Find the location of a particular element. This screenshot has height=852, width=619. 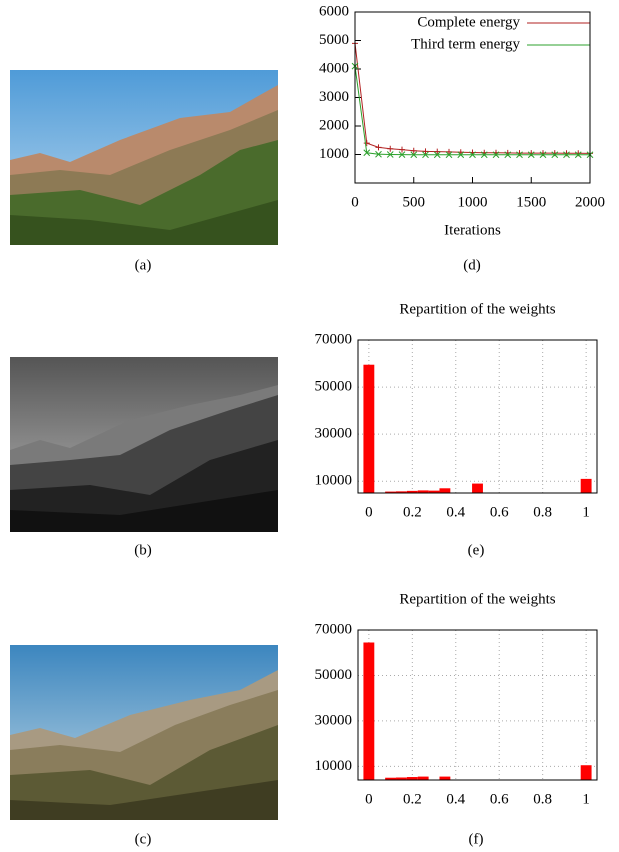

y-tick-label: 3000 is located at coordinates (334, 97).